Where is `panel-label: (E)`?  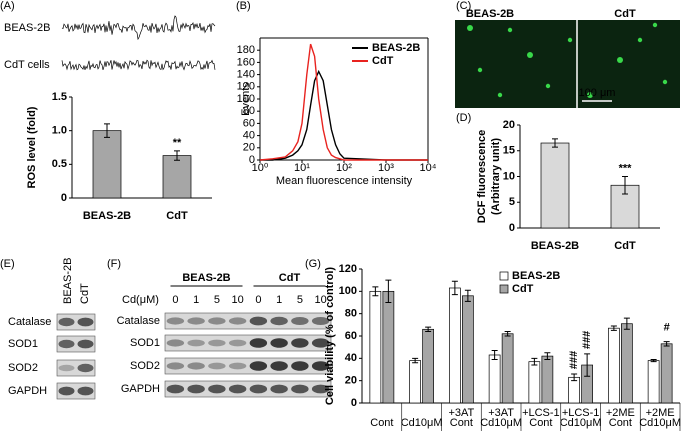 panel-label: (E) is located at coordinates (7, 264).